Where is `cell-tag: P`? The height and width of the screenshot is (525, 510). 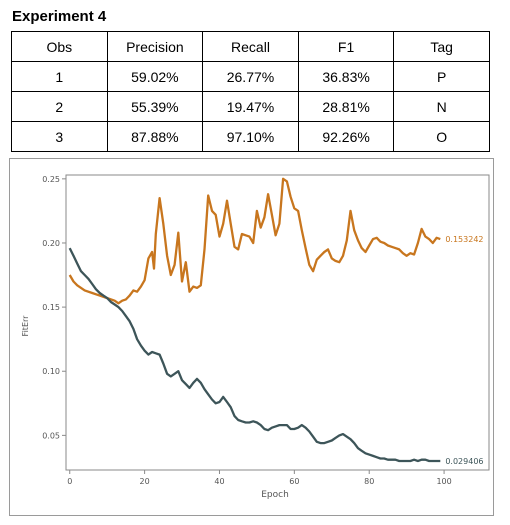
cell-tag: P is located at coordinates (441, 76).